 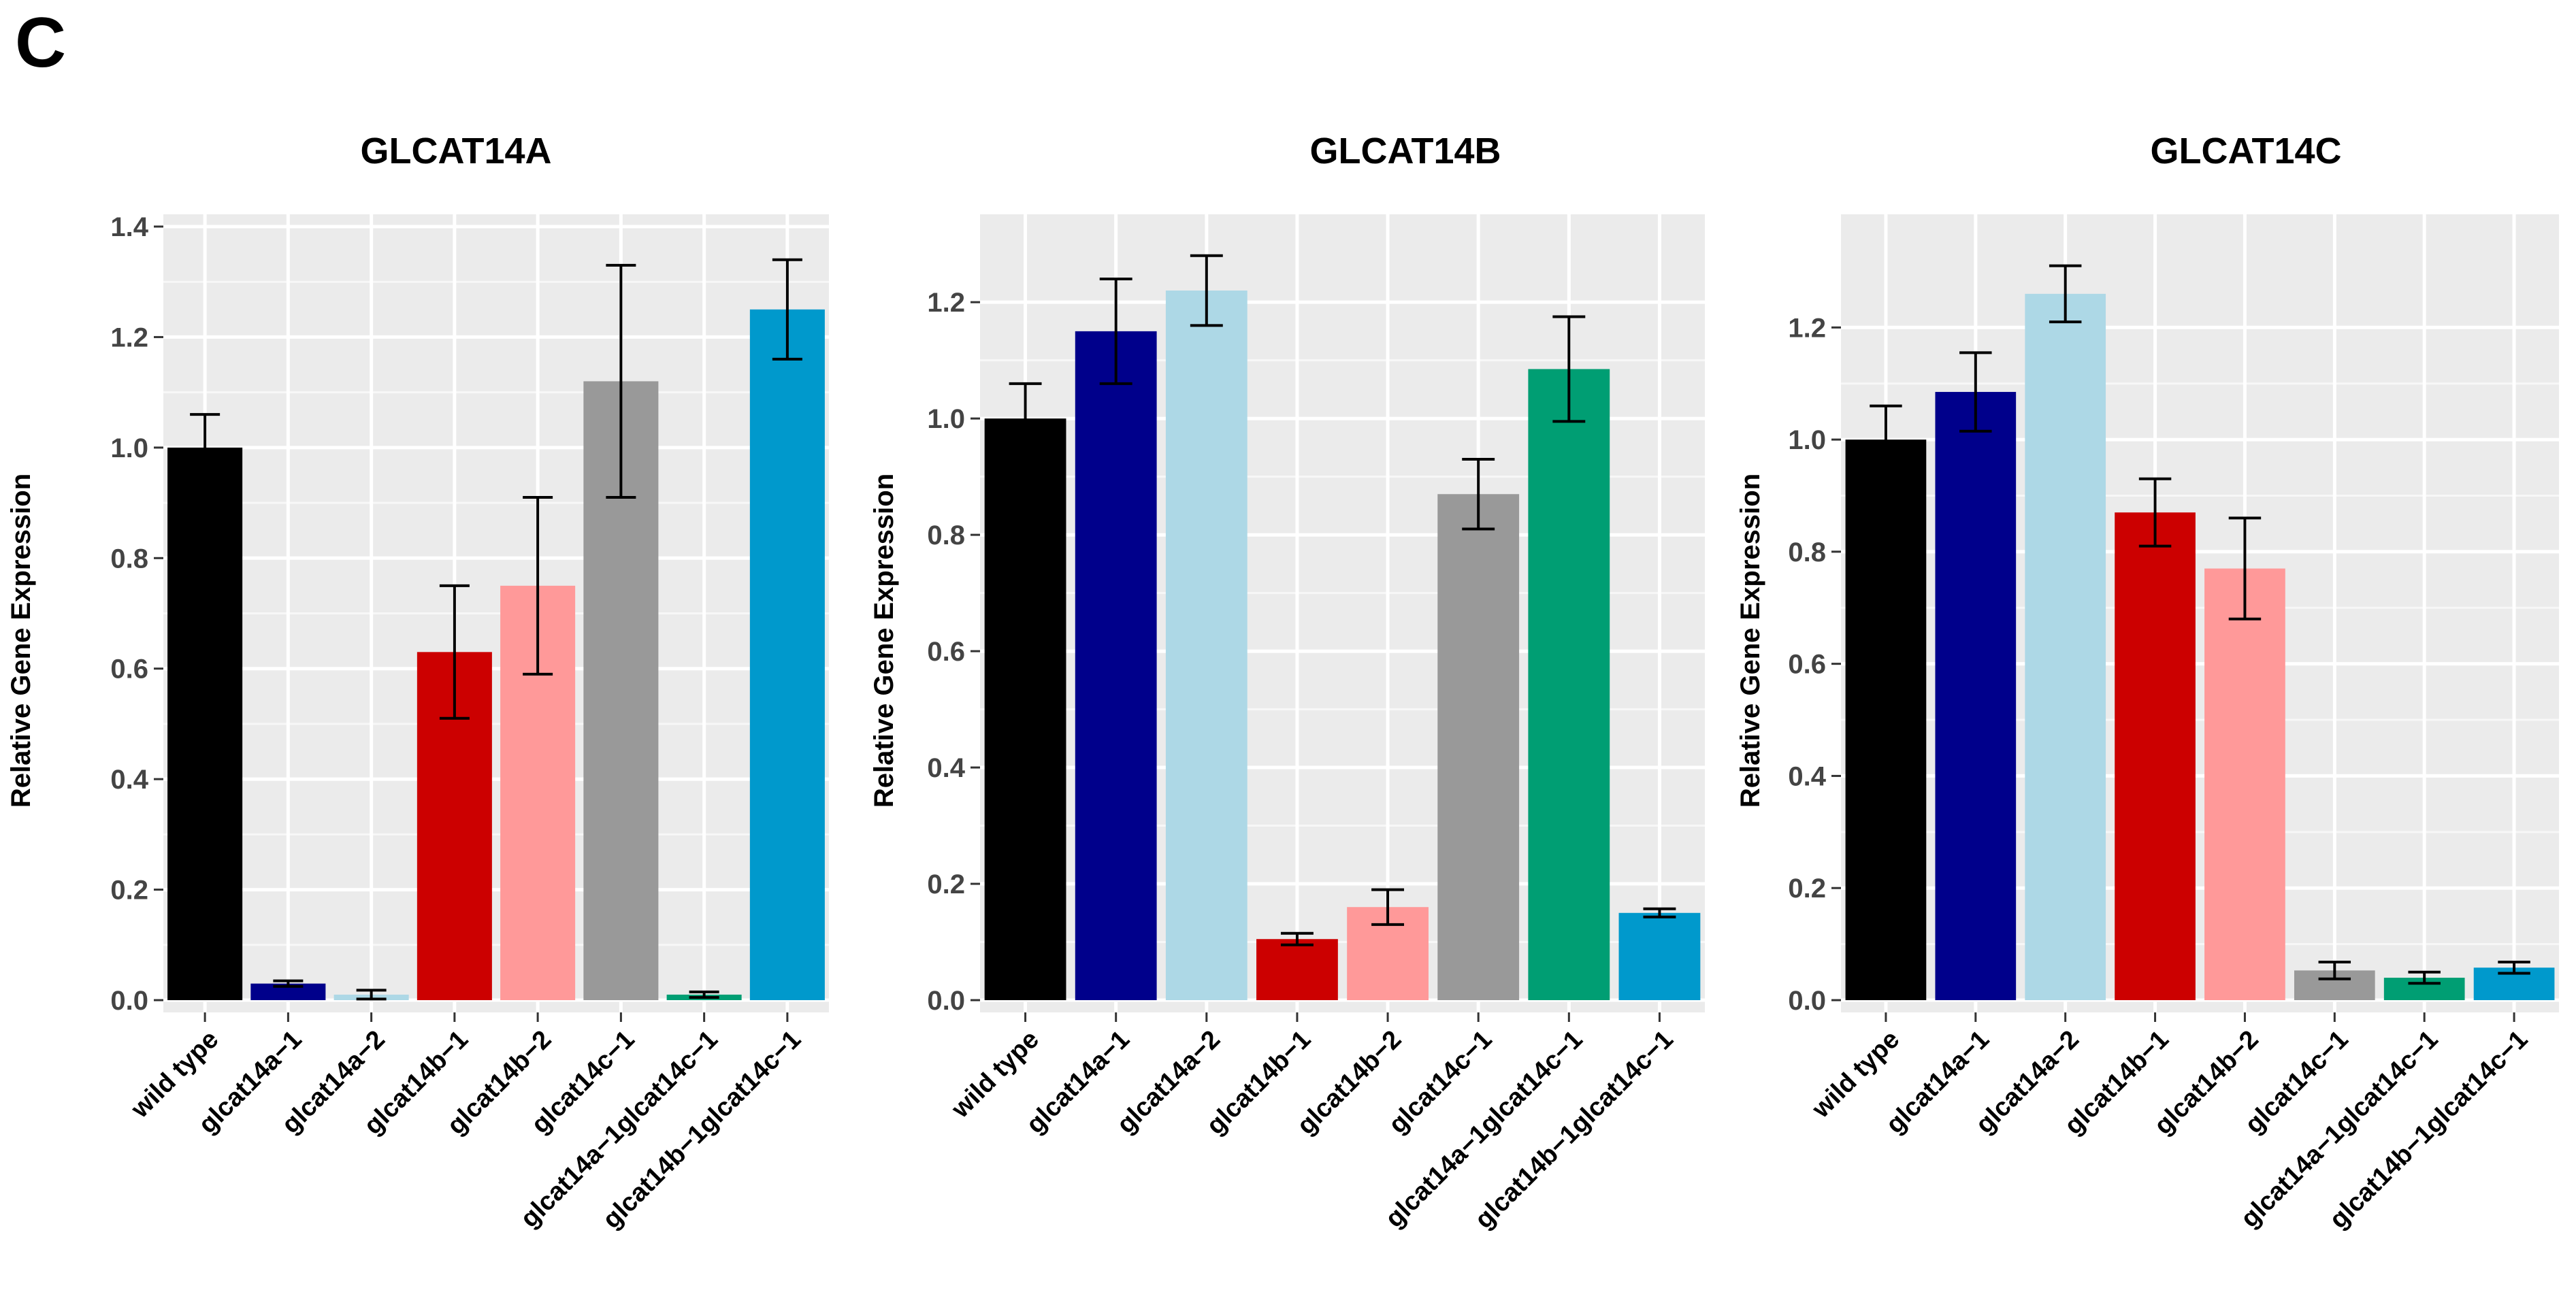 What do you see at coordinates (1405, 151) in the screenshot?
I see `chart-title: GLCAT14B` at bounding box center [1405, 151].